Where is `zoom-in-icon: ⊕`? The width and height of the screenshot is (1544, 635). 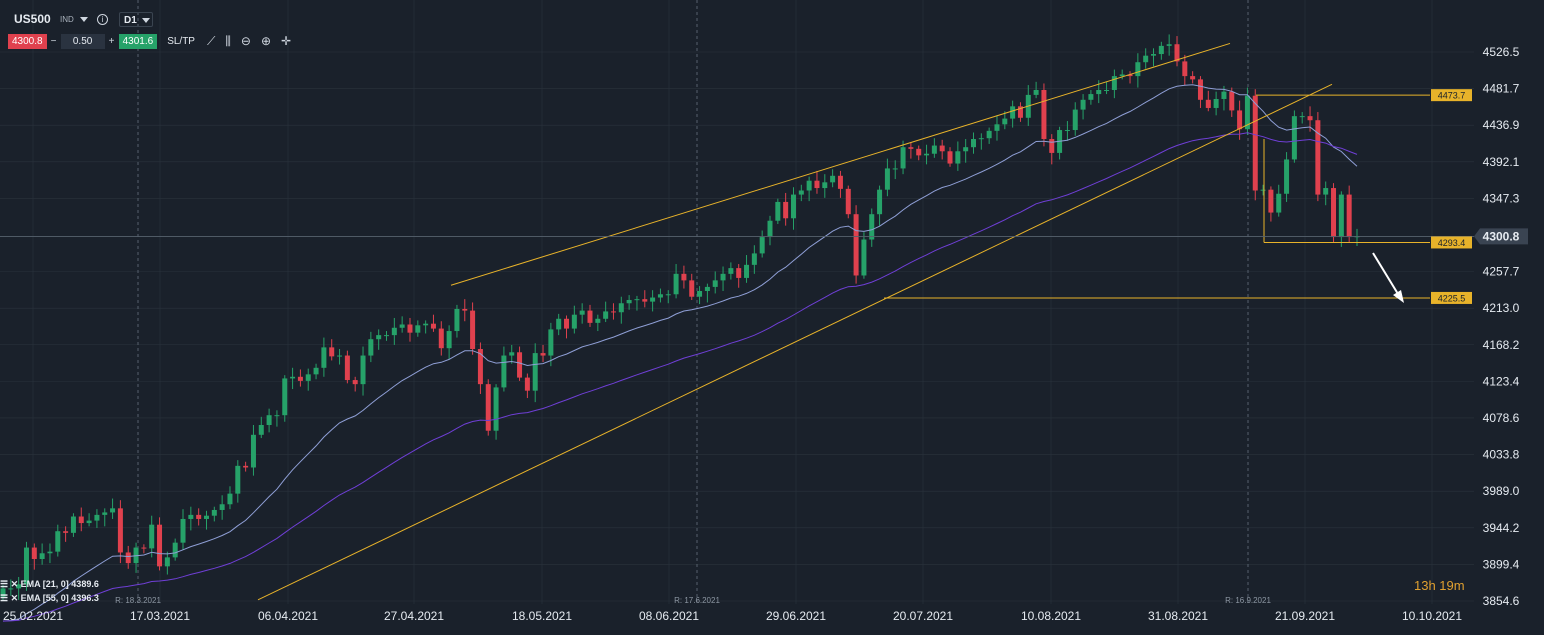
zoom-in-icon: ⊕ is located at coordinates (266, 41).